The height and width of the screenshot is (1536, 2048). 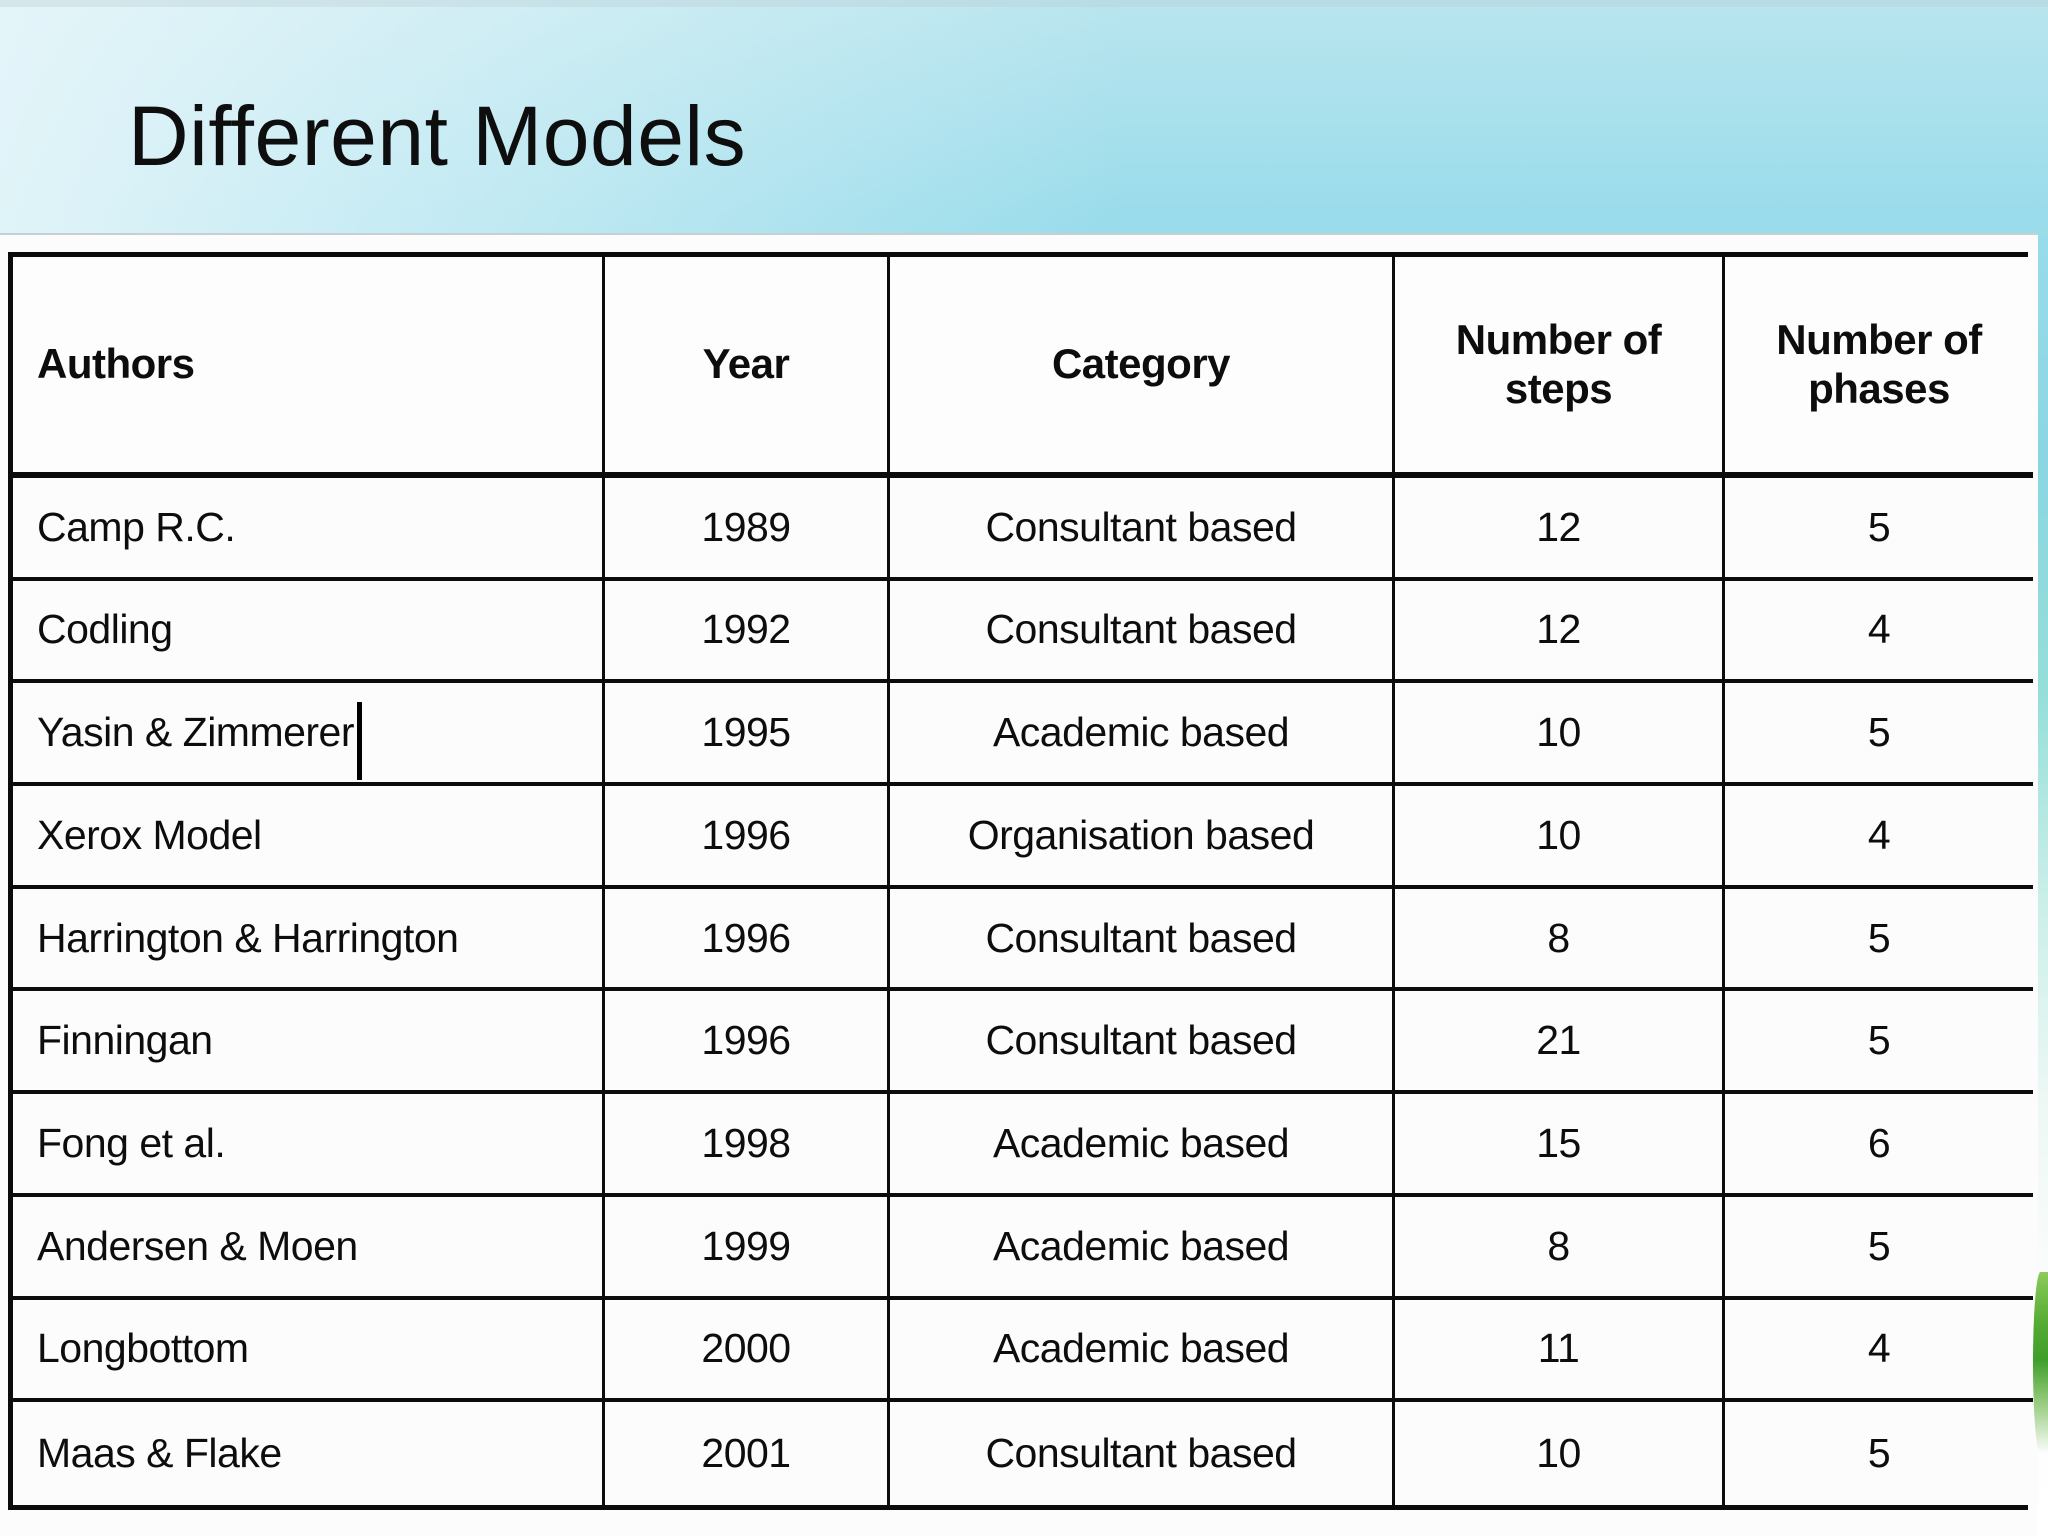 What do you see at coordinates (309, 1453) in the screenshot?
I see `cell-authors: Maas & Flake` at bounding box center [309, 1453].